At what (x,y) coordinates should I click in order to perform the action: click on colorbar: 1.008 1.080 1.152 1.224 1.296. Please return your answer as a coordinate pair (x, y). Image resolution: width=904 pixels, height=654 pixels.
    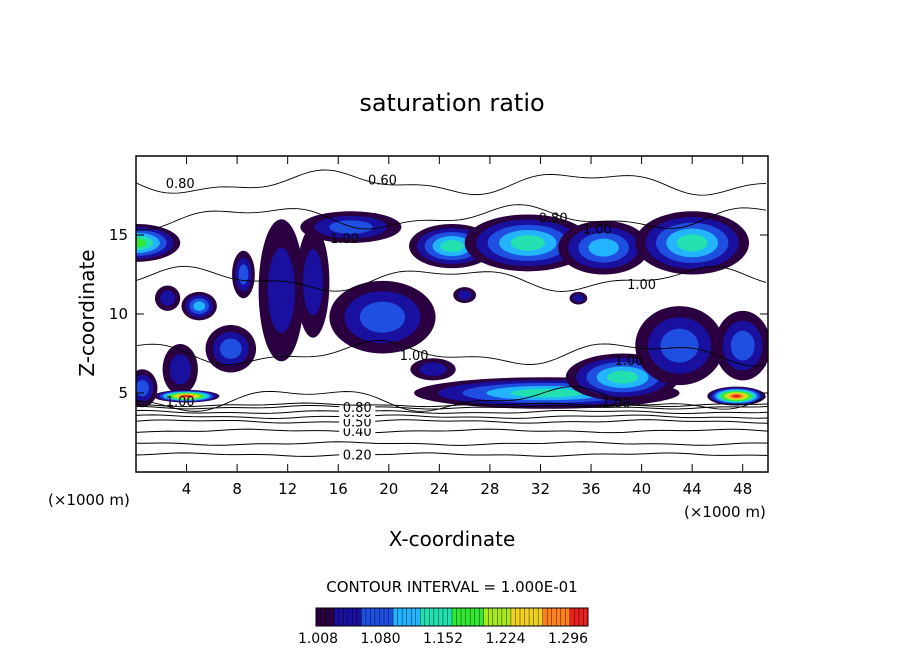
    Looking at the image, I should click on (443, 627).